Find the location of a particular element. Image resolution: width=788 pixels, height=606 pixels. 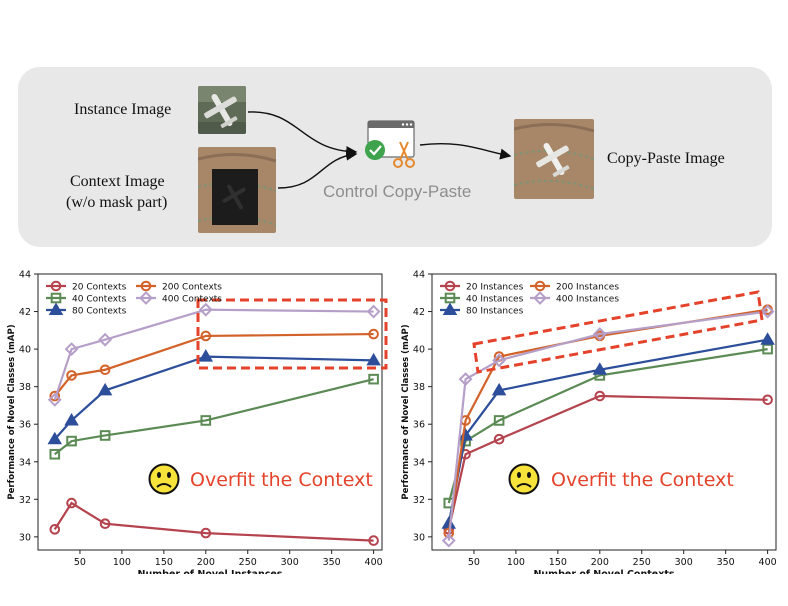

legend-entry: 400 Instances is located at coordinates (574, 298).